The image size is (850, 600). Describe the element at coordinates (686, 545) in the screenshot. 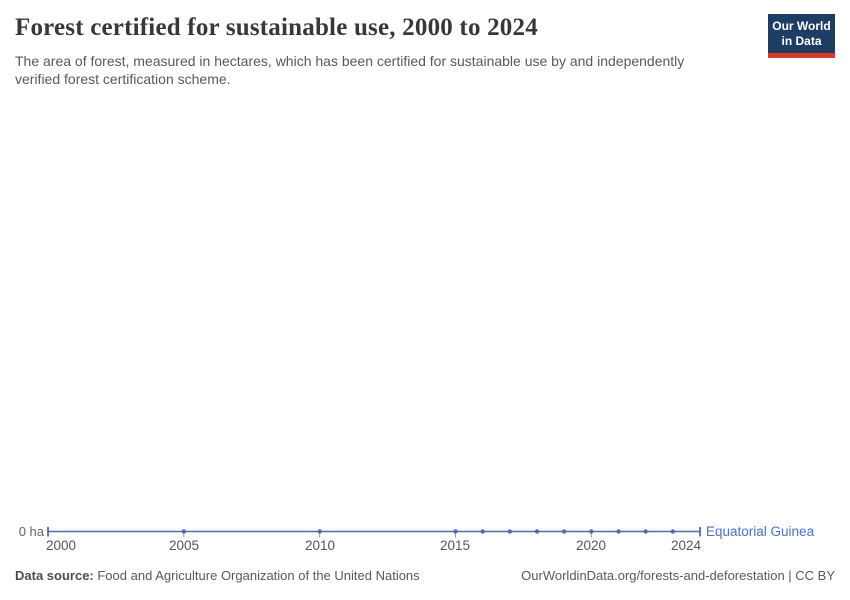

I see `x-axis-tick-label: 2024` at that location.